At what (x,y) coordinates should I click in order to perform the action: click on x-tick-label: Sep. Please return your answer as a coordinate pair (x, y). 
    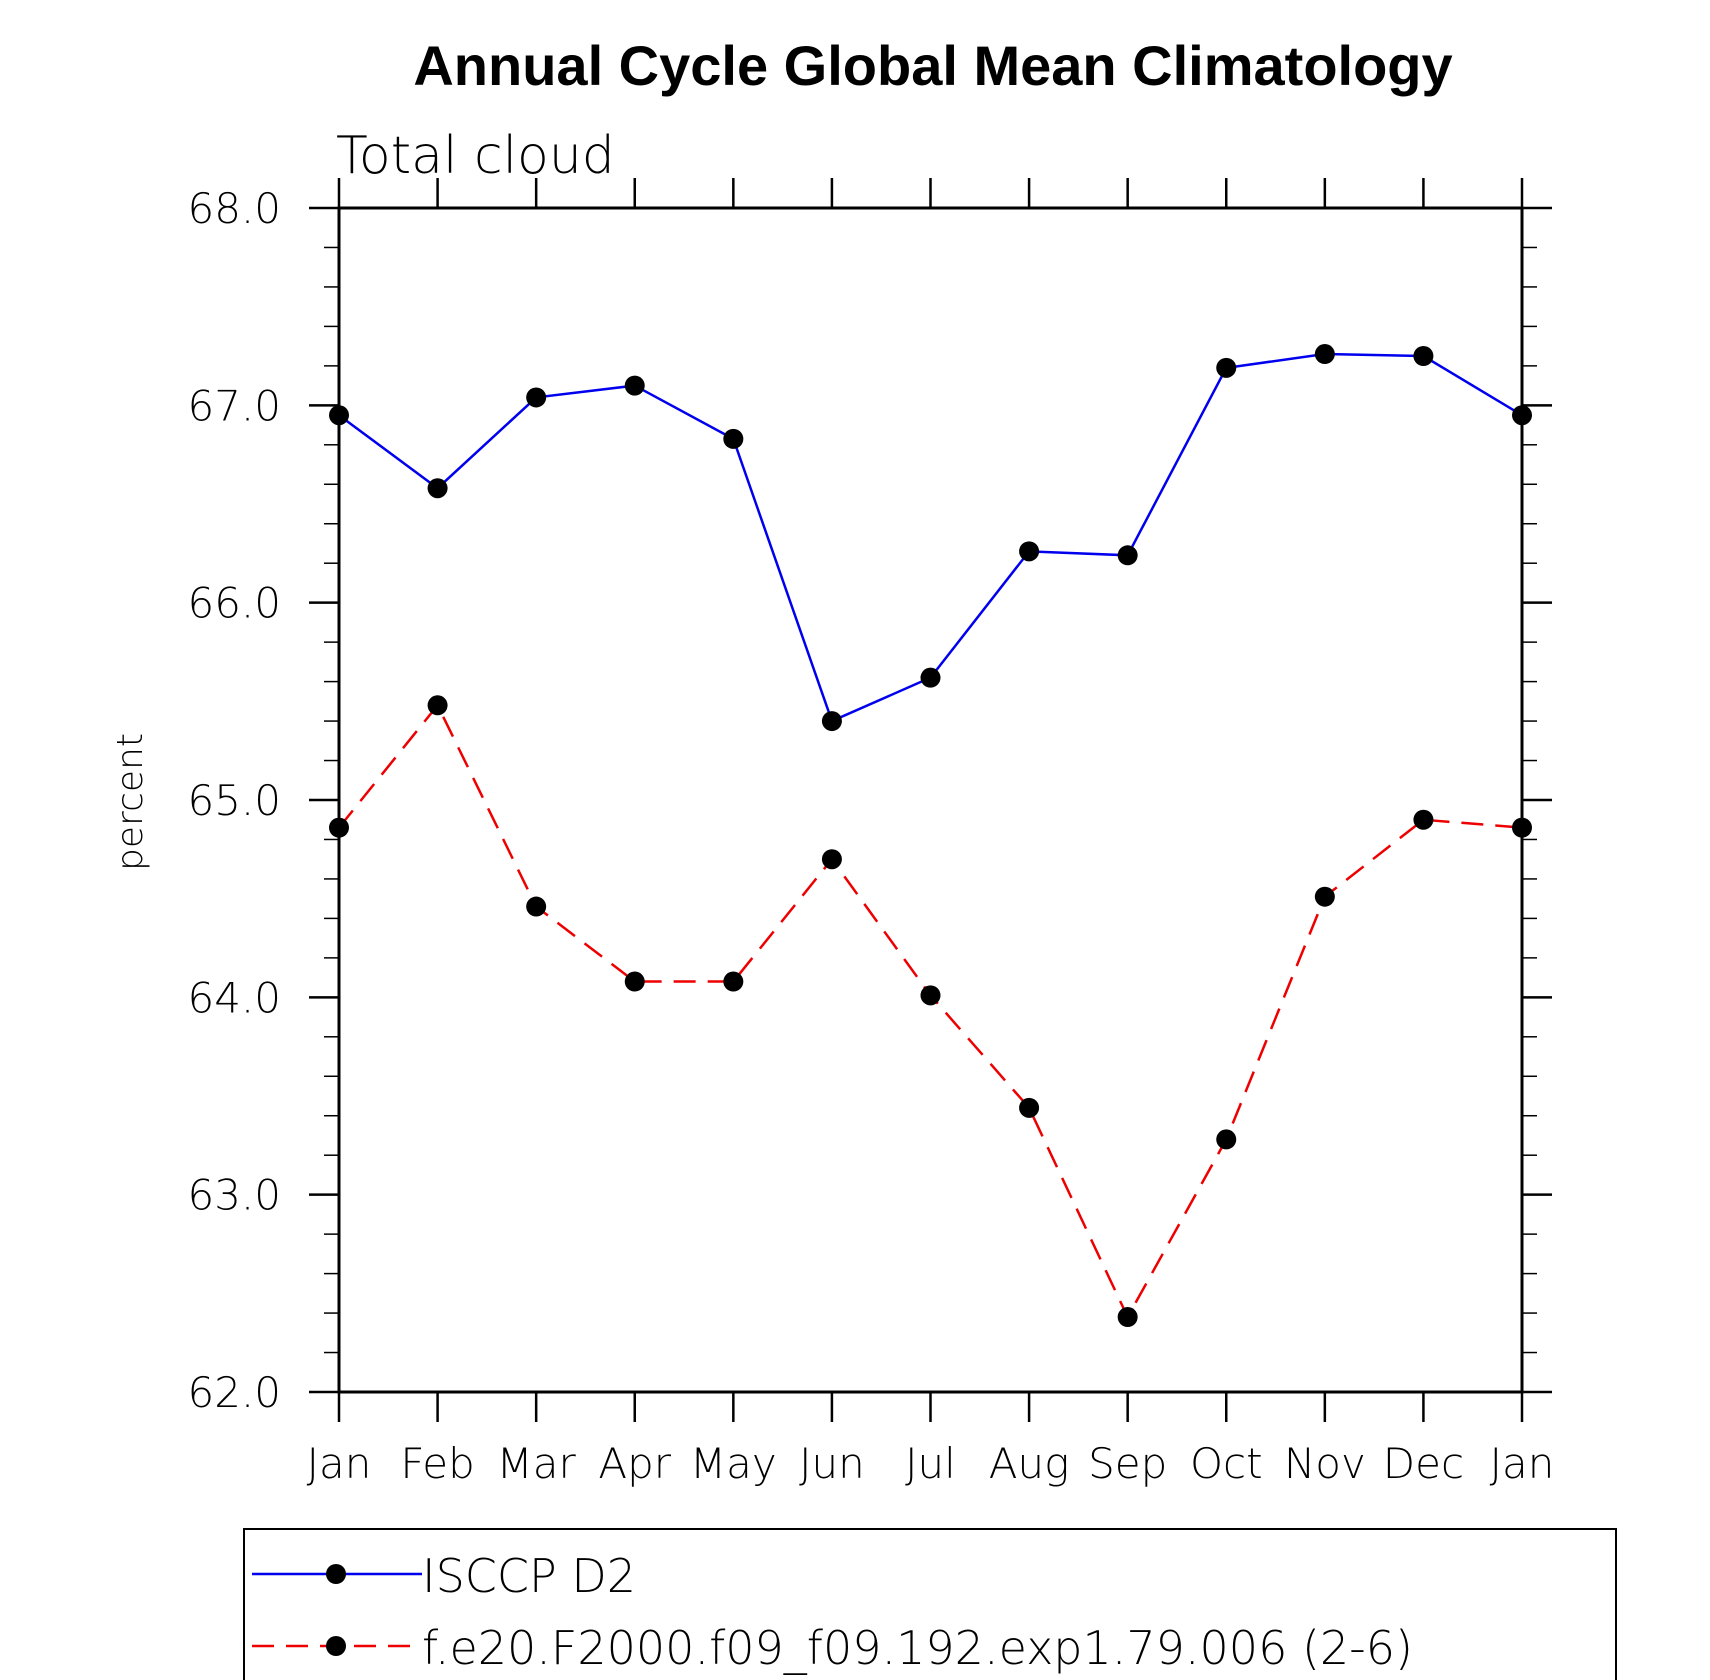
    Looking at the image, I should click on (1127, 1463).